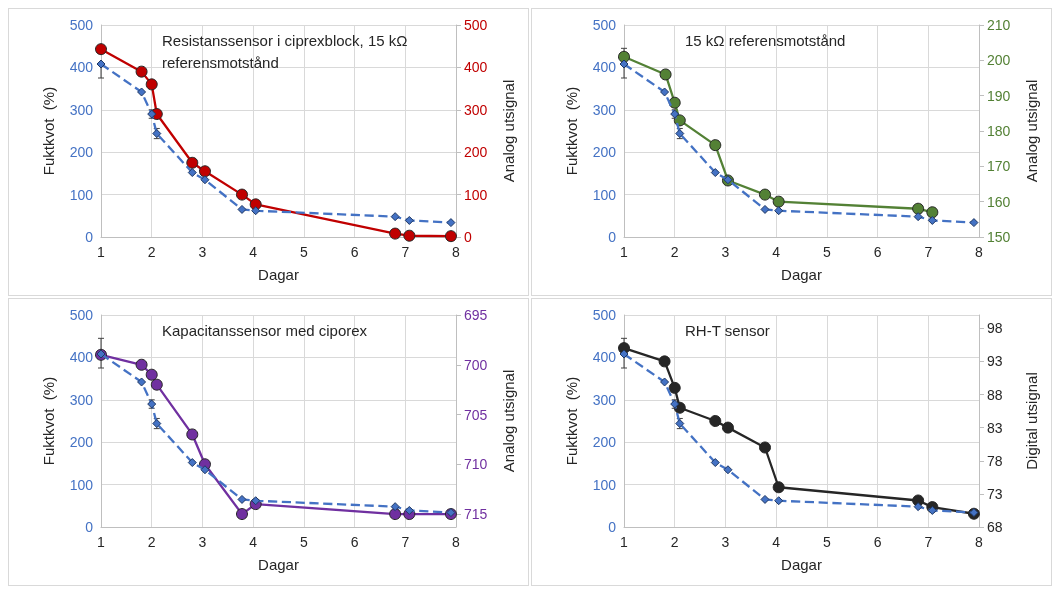 The image size is (1063, 596). I want to click on y2-tick-label: 300, so click(476, 109).